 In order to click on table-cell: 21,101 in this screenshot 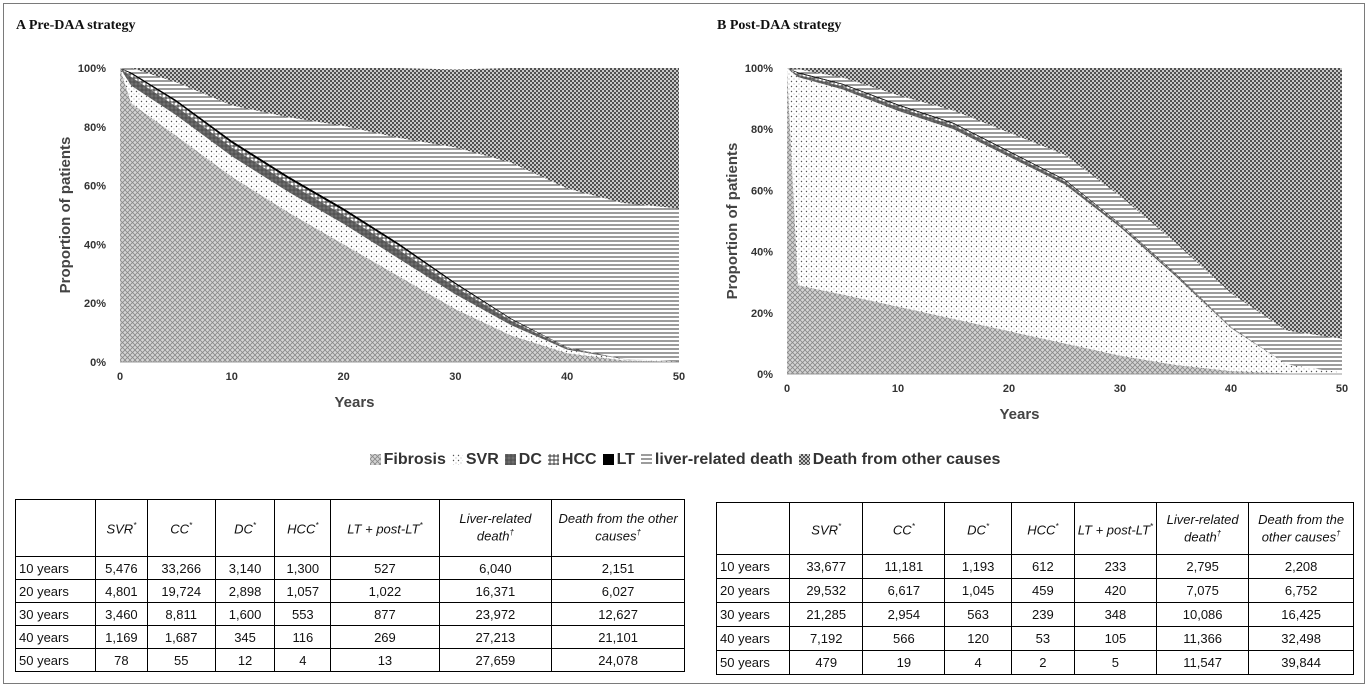, I will do `click(618, 637)`.